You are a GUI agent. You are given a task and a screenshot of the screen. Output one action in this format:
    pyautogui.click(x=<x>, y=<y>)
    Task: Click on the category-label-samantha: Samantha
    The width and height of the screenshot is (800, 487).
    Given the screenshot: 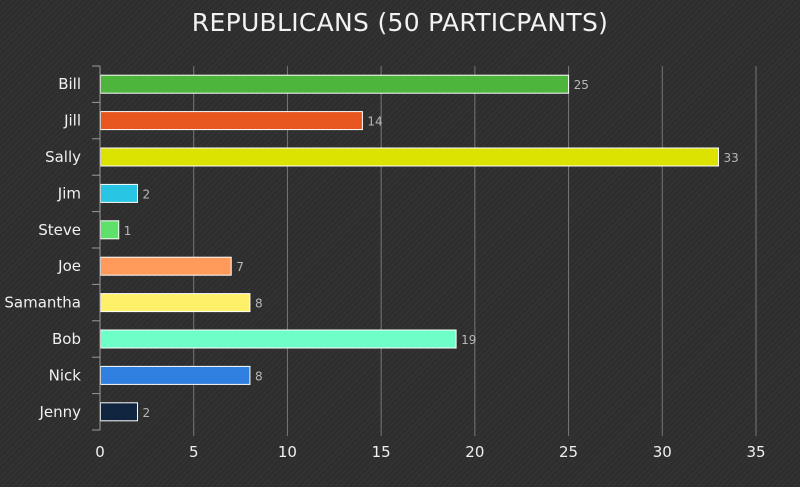 What is the action you would take?
    pyautogui.click(x=42, y=303)
    